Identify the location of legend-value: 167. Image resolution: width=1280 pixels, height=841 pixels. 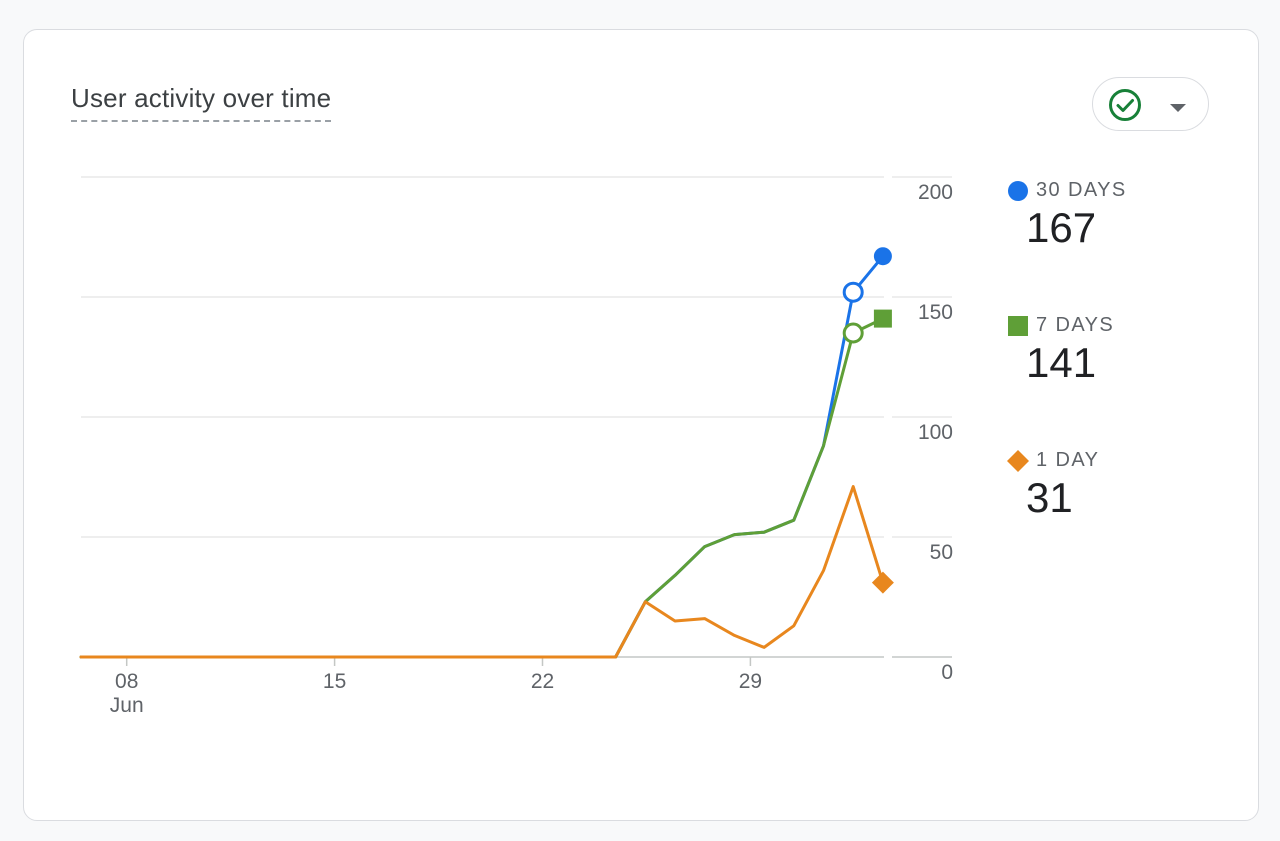
(1061, 227).